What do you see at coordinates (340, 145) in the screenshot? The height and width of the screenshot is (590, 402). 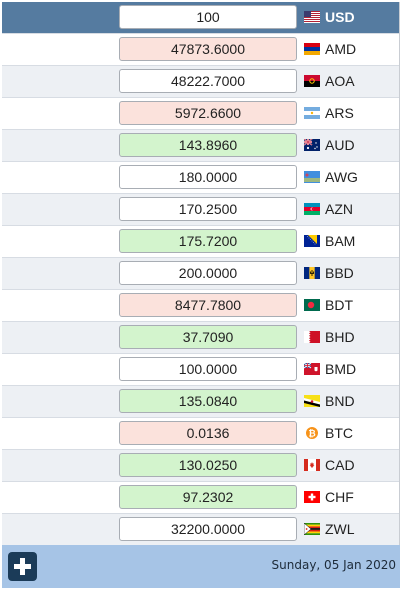 I see `currency-code: AUD` at bounding box center [340, 145].